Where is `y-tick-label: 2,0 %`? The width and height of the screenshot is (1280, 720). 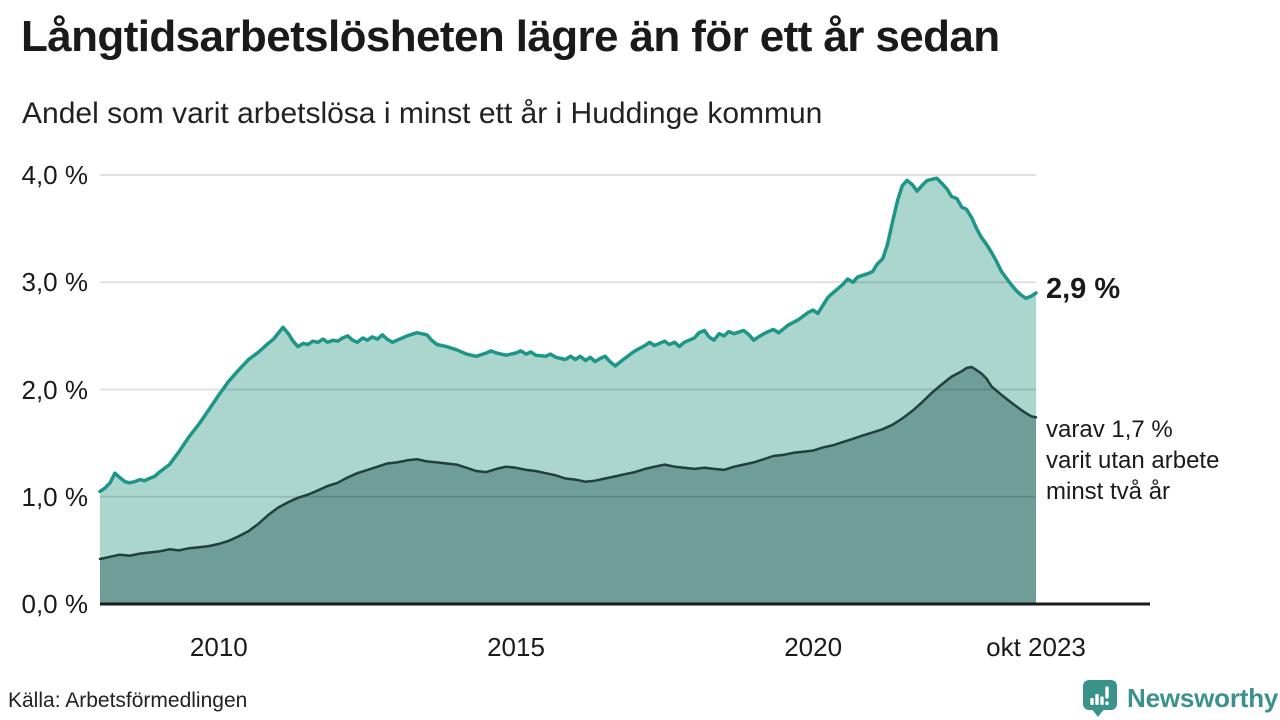
y-tick-label: 2,0 % is located at coordinates (55, 389).